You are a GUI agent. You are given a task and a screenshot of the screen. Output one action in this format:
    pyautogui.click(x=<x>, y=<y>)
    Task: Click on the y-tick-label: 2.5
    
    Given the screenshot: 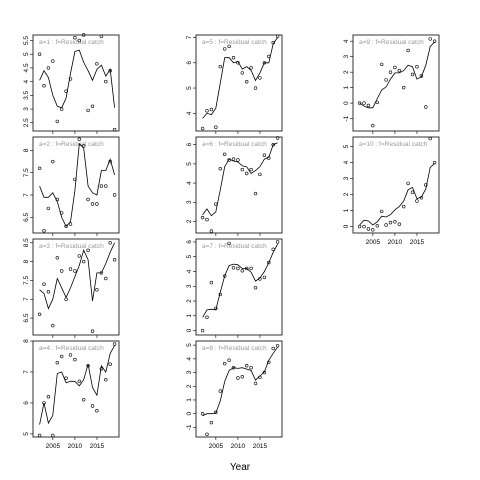 What is the action you would take?
    pyautogui.click(x=26, y=122)
    